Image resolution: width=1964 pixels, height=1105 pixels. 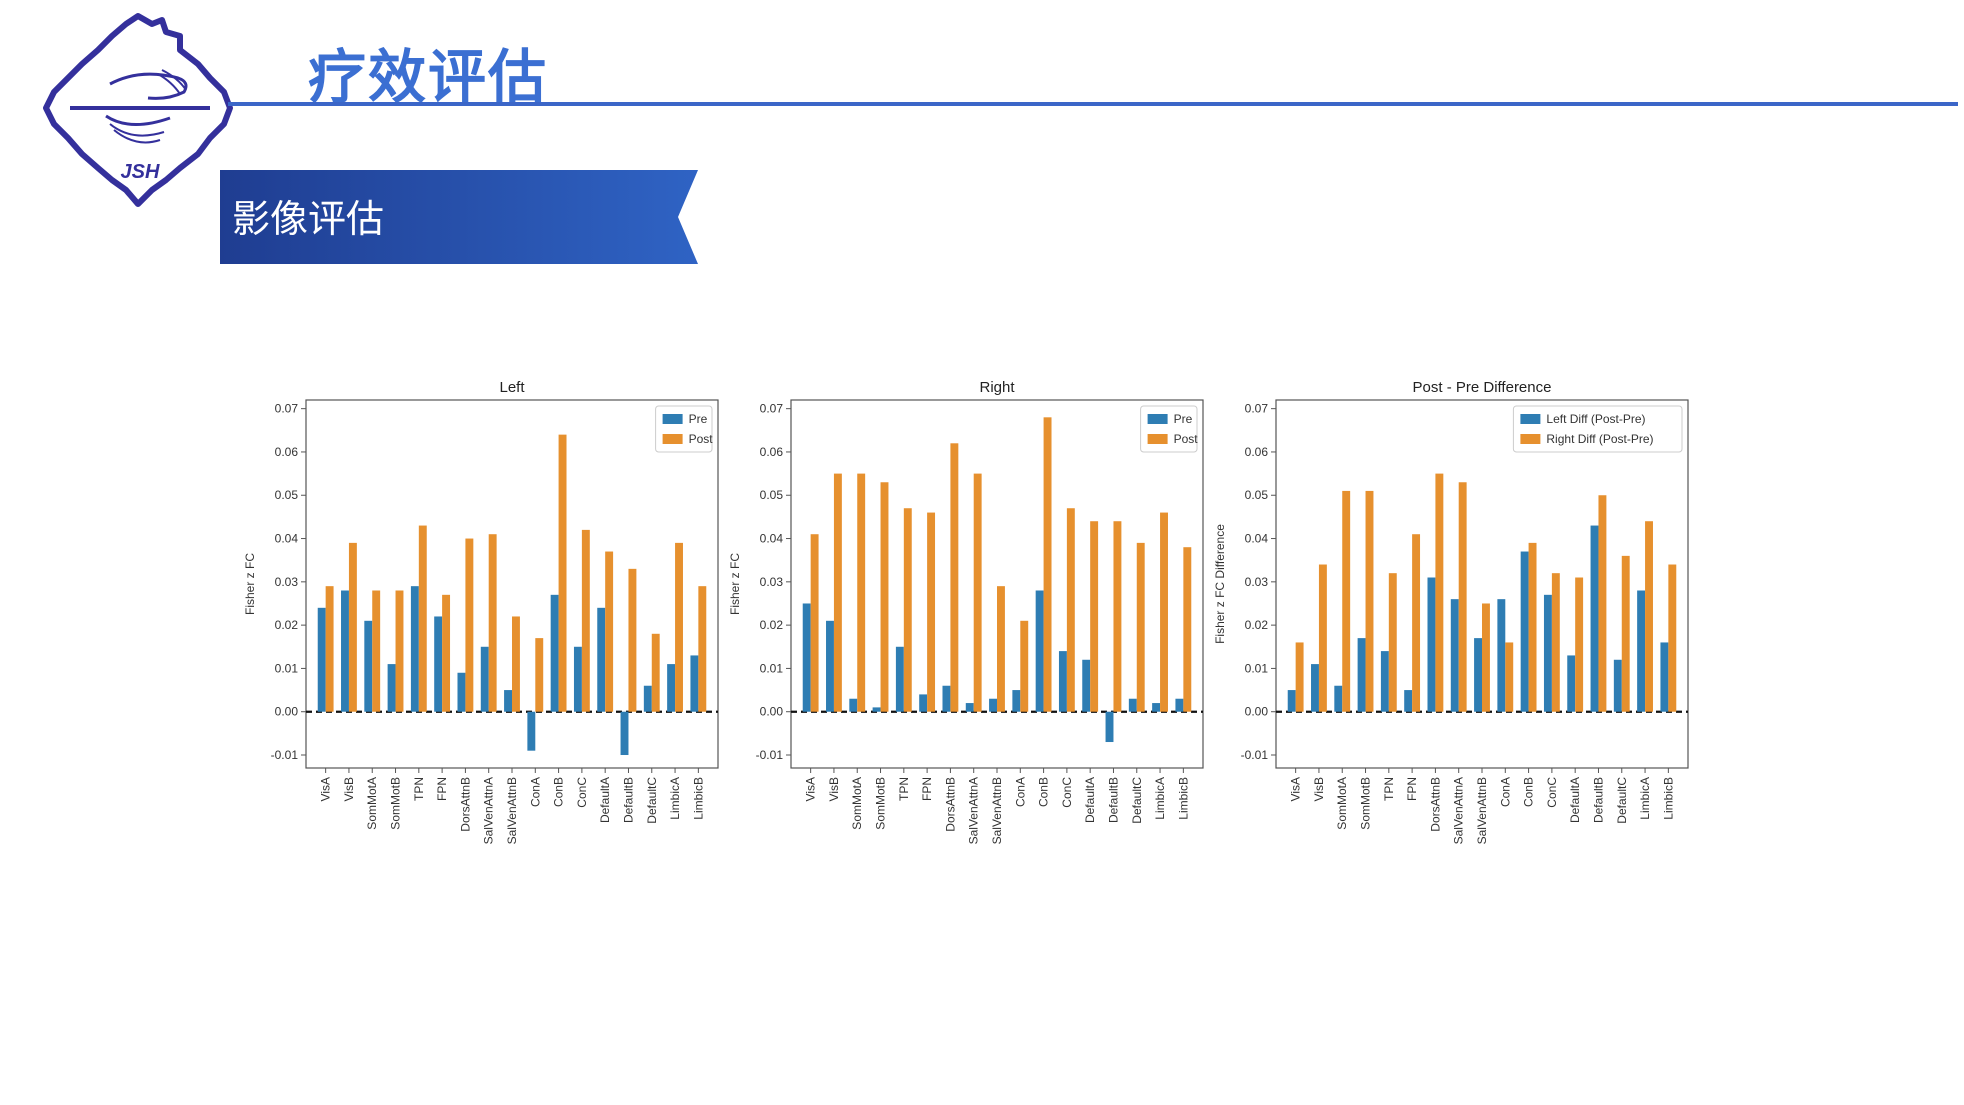 I want to click on x-tick-label: SomMotB, so click(x=881, y=803).